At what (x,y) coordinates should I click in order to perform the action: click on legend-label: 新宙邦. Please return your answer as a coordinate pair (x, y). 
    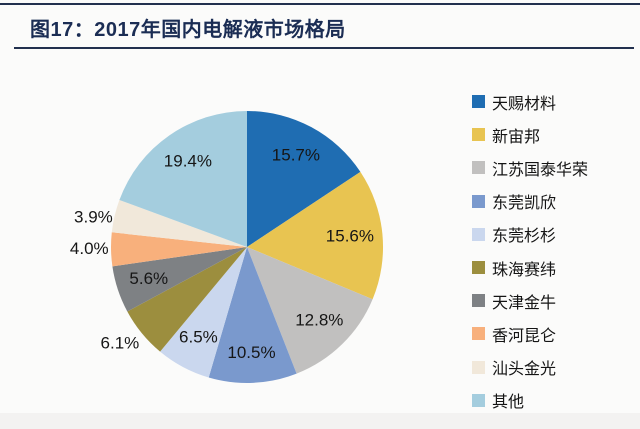
    Looking at the image, I should click on (516, 137).